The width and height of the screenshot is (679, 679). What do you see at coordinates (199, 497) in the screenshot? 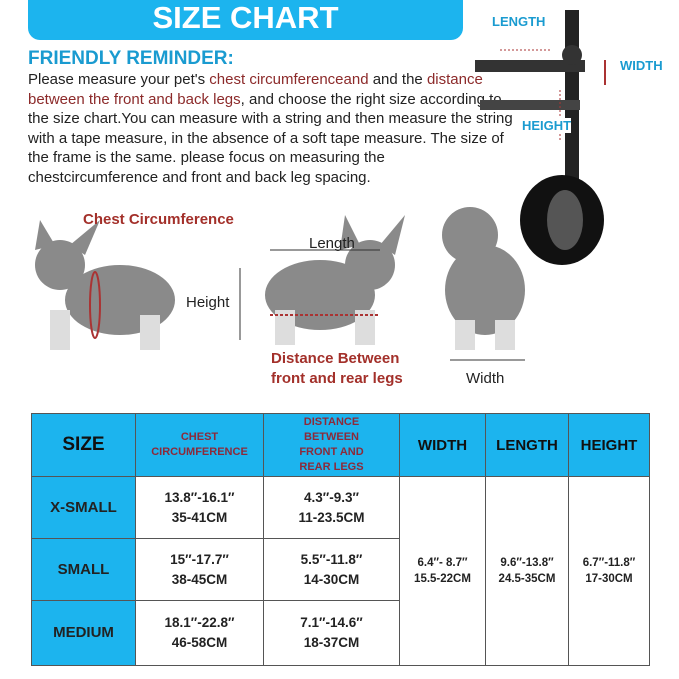
I see `chest-in: 13.8″-16.1″` at bounding box center [199, 497].